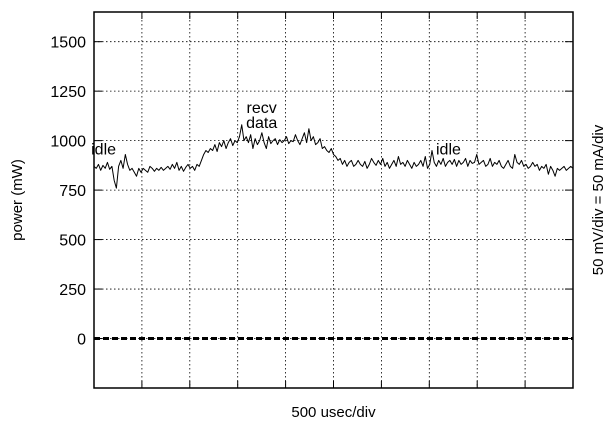 The height and width of the screenshot is (429, 611). What do you see at coordinates (72, 290) in the screenshot?
I see `y-tick-label: 250` at bounding box center [72, 290].